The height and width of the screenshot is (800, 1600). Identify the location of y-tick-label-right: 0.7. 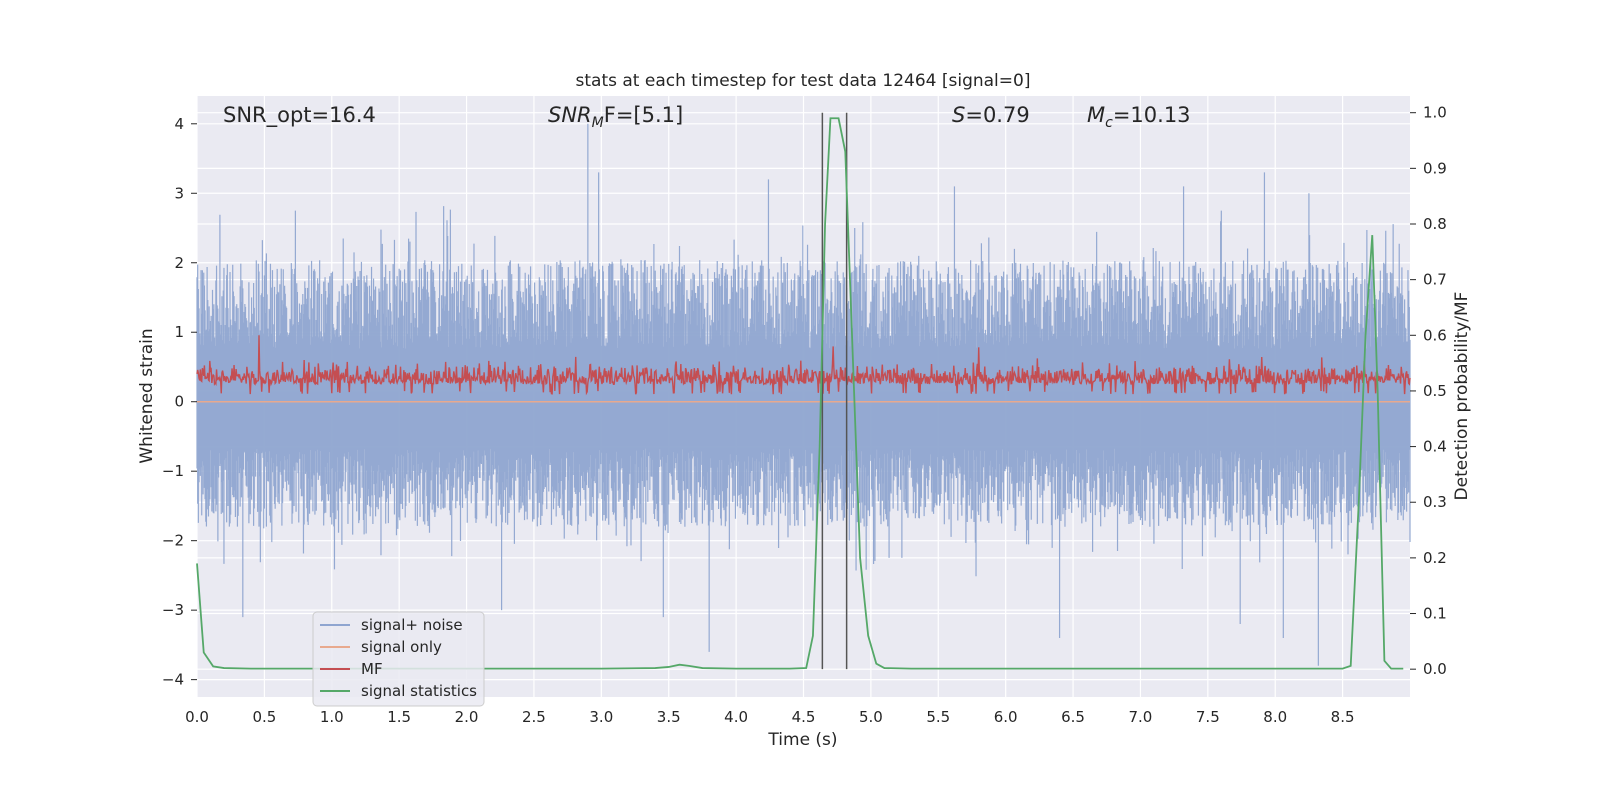
(1435, 280).